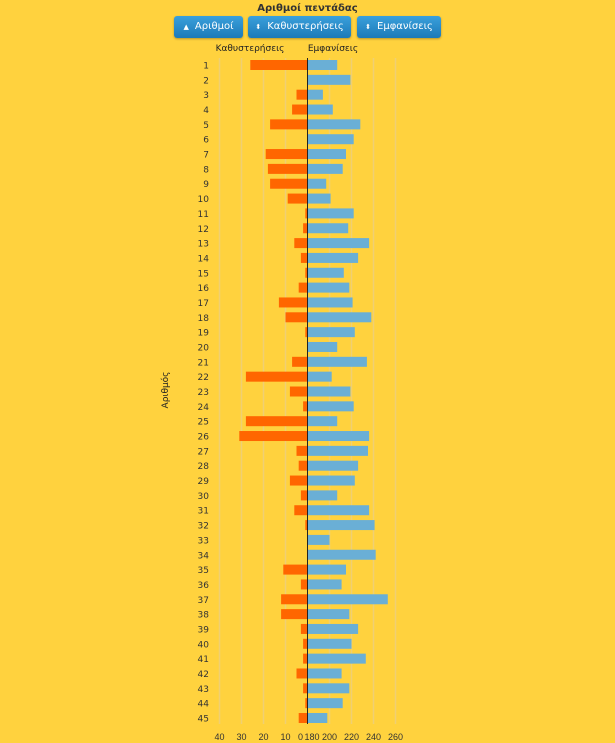 Image resolution: width=615 pixels, height=743 pixels. I want to click on button-label: Εμφανίσεις, so click(405, 26).